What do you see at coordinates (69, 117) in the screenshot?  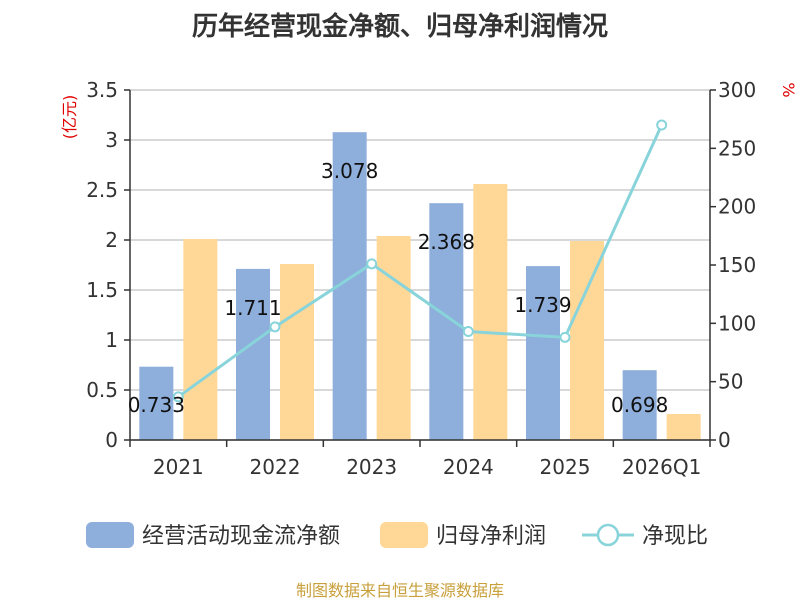 I see `left-axis-unit: (亿元)` at bounding box center [69, 117].